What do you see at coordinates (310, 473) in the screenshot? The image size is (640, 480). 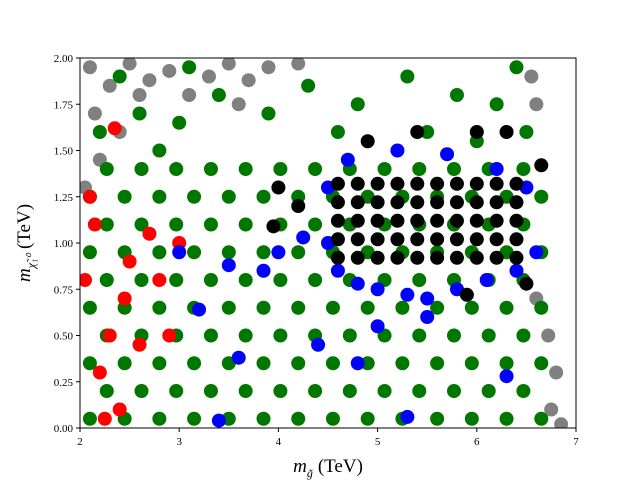 I see `x-label-subscript: g̃` at bounding box center [310, 473].